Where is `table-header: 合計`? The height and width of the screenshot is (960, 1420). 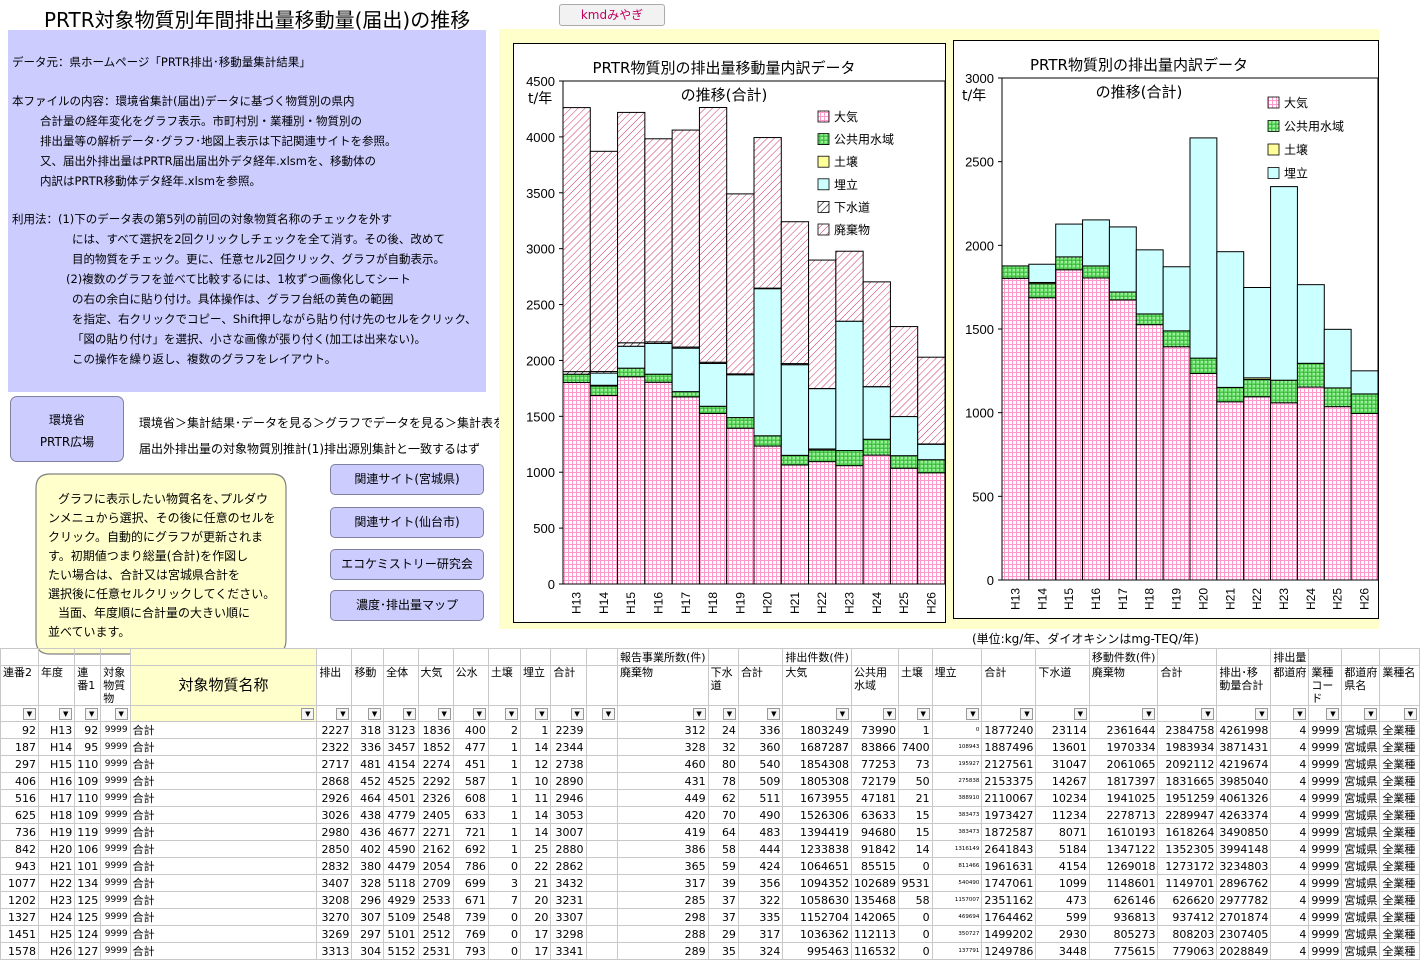 table-header: 合計 is located at coordinates (760, 686).